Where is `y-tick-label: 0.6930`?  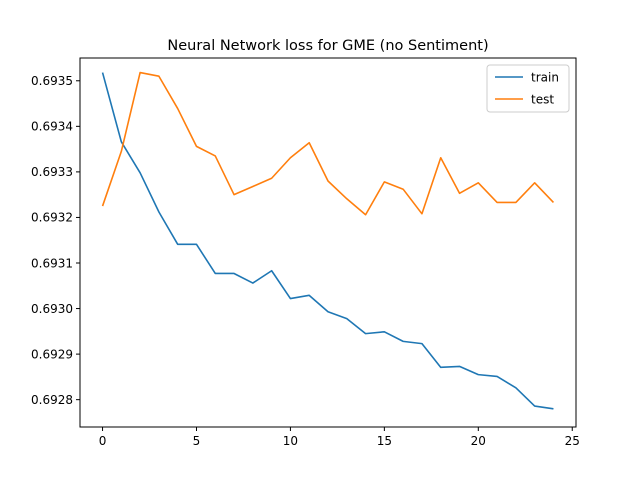
y-tick-label: 0.6930 is located at coordinates (52, 309).